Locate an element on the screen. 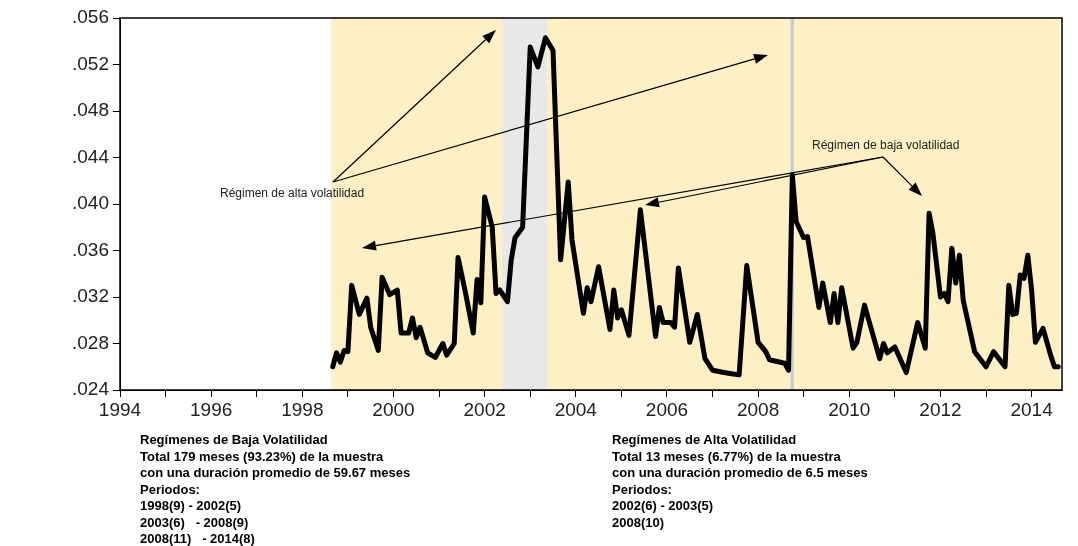  x-tick-label: 1998 is located at coordinates (302, 409).